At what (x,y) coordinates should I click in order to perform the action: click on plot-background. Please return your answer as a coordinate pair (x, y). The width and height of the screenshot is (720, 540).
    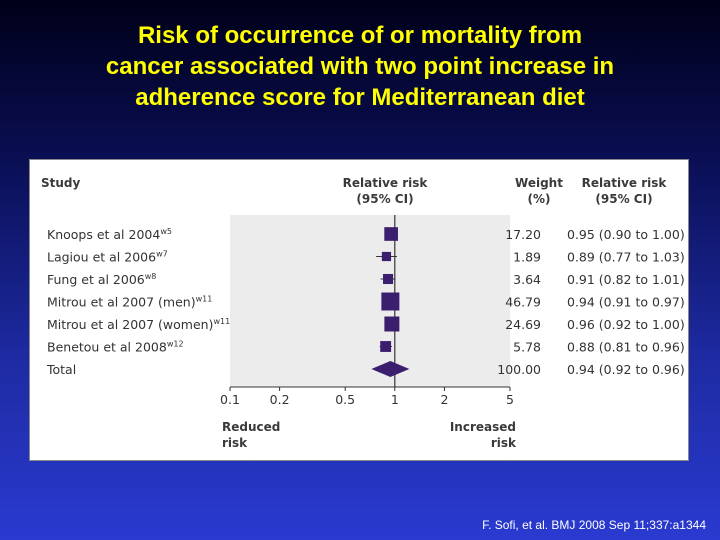
    Looking at the image, I should click on (370, 301).